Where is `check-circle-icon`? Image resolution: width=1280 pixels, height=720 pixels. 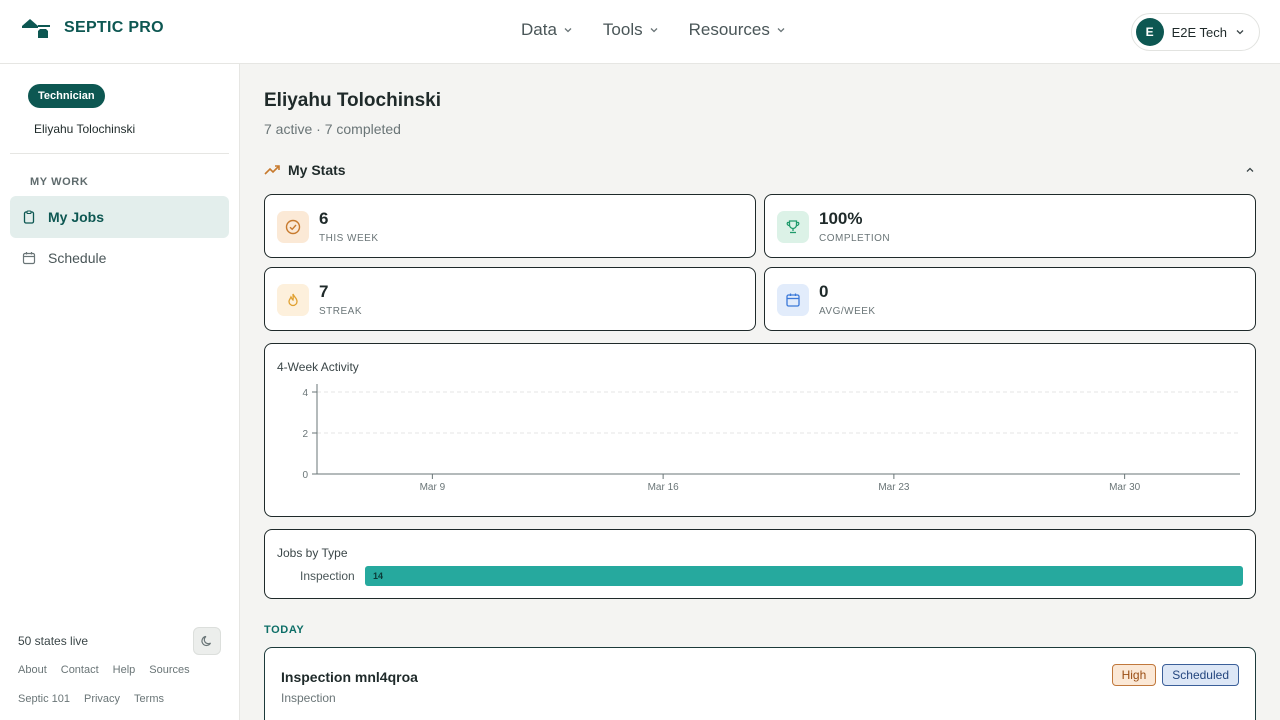 check-circle-icon is located at coordinates (293, 227).